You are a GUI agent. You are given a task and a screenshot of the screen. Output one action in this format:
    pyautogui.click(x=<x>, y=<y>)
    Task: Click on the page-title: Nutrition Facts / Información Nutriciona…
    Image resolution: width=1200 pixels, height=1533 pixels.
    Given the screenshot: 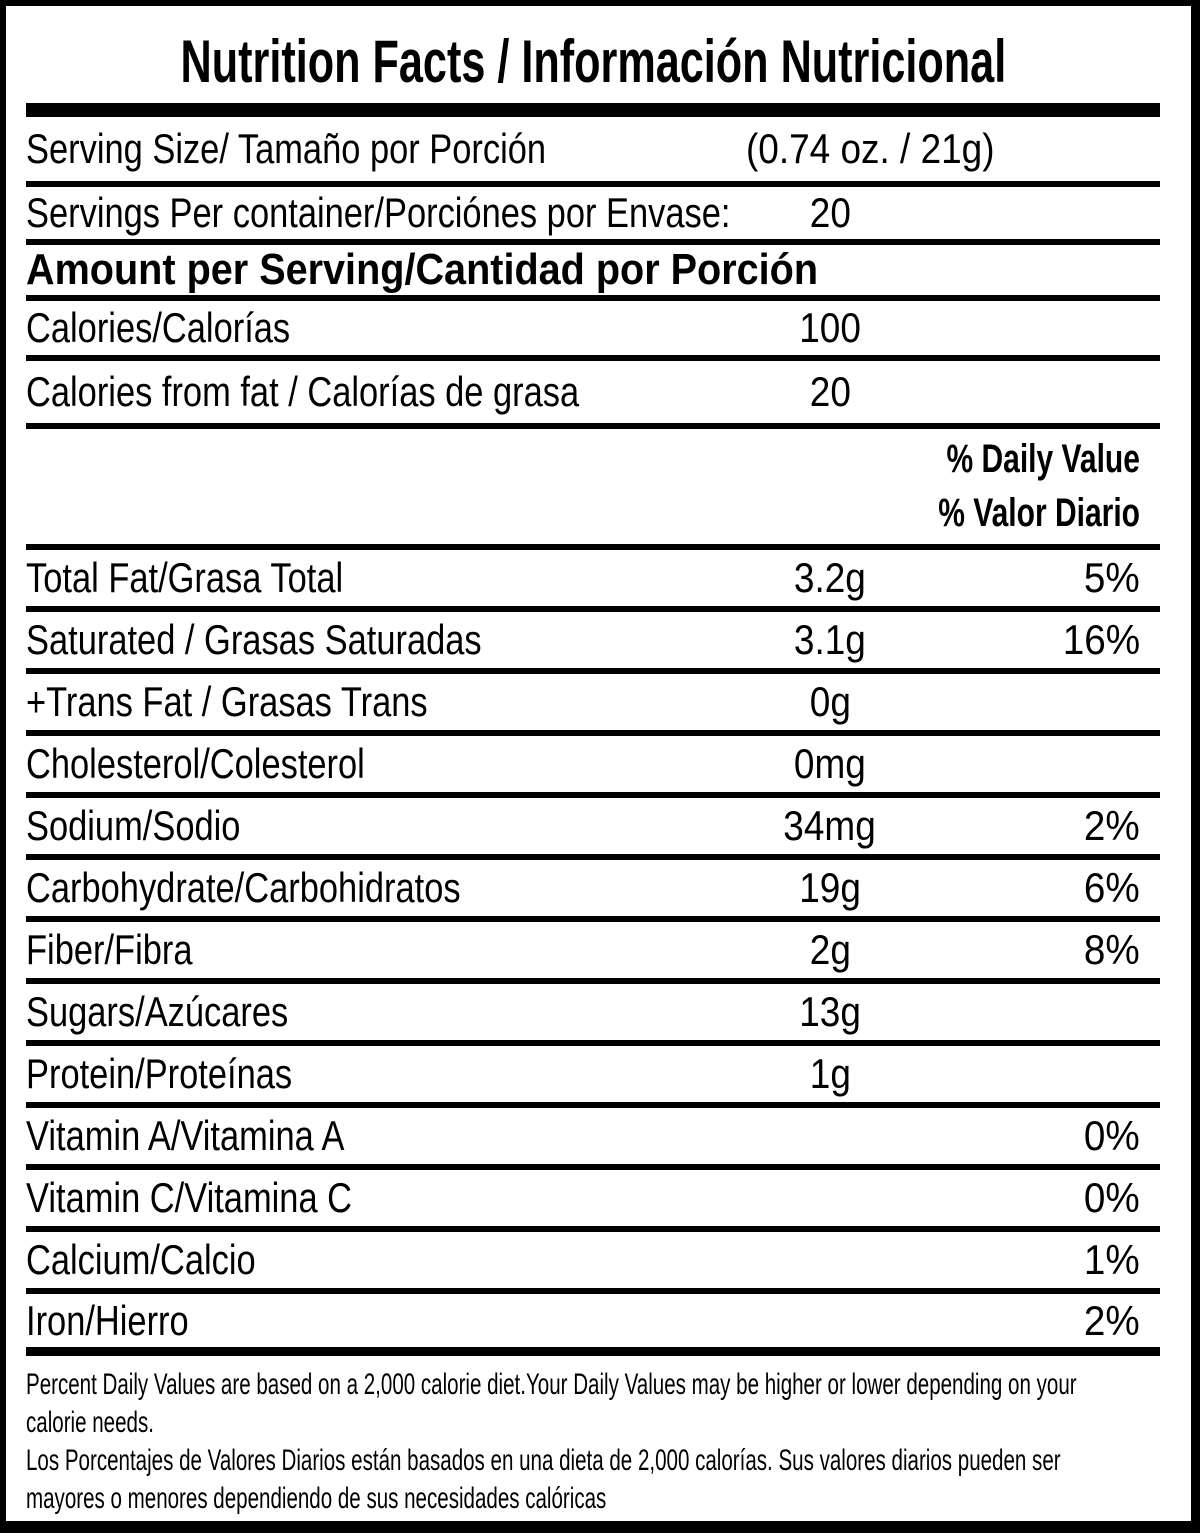 What is the action you would take?
    pyautogui.click(x=593, y=61)
    